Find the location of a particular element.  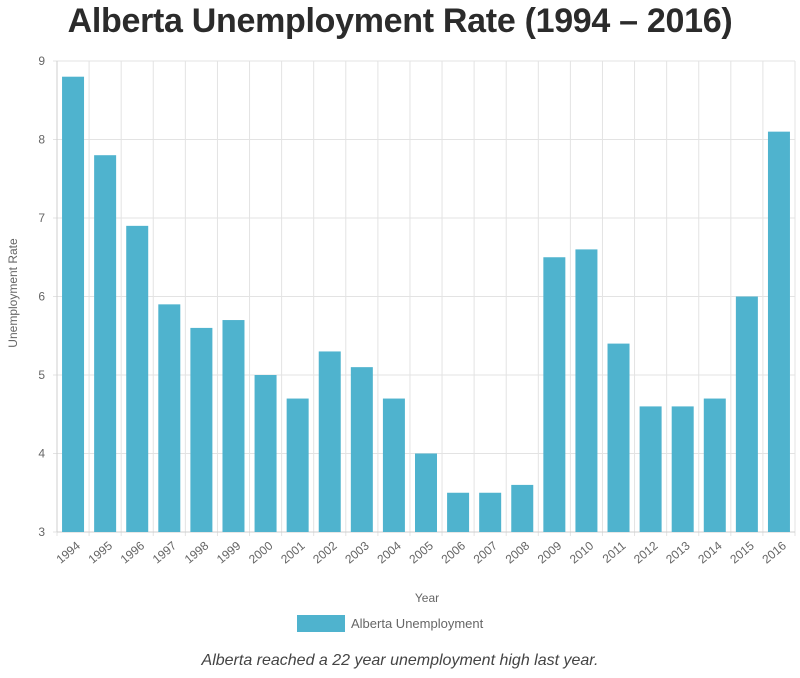

bar-2008 is located at coordinates (522, 508).